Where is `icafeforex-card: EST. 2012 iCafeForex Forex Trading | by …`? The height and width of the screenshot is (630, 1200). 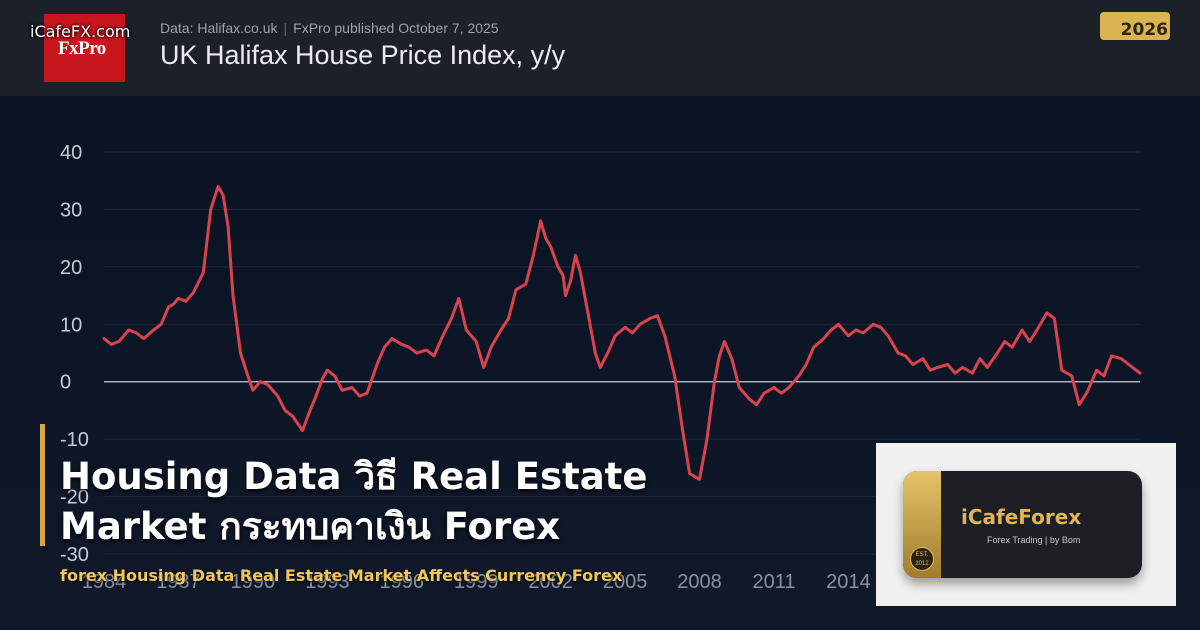
icafeforex-card: EST. 2012 iCafeForex Forex Trading | by … is located at coordinates (1026, 524).